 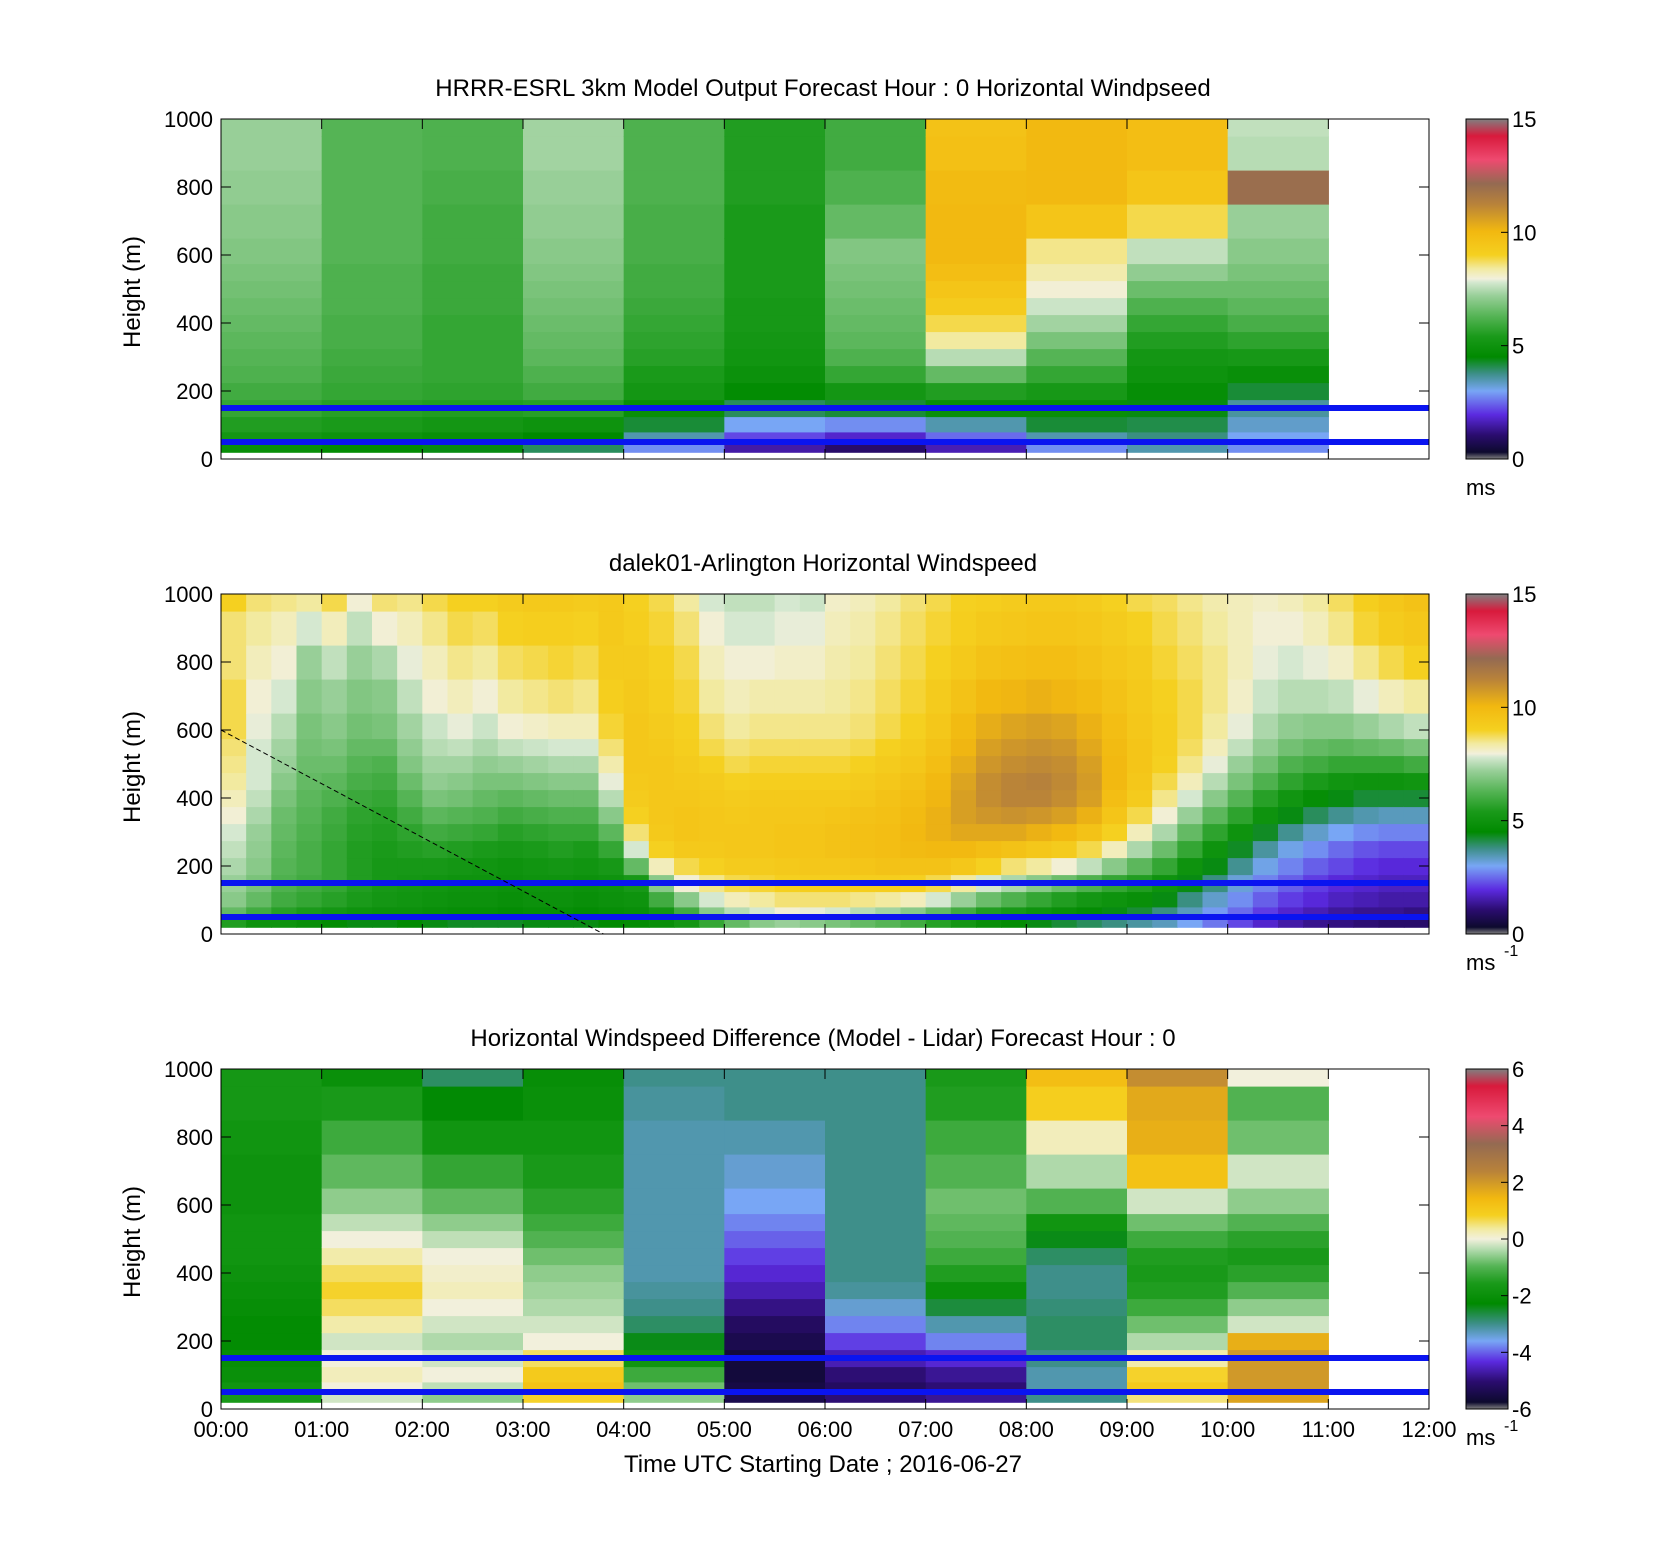 I want to click on y-tick-label: 400, so click(x=194, y=323).